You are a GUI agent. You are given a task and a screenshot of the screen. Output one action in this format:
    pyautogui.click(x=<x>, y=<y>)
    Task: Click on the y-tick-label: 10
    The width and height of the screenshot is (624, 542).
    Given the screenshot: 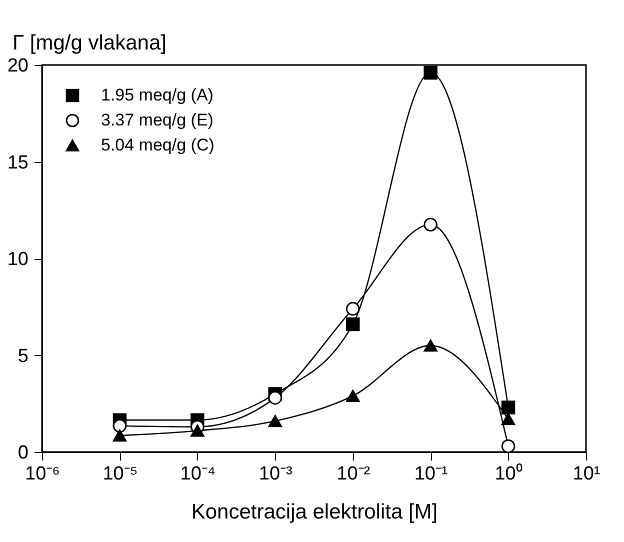 What is the action you would take?
    pyautogui.click(x=17, y=259)
    